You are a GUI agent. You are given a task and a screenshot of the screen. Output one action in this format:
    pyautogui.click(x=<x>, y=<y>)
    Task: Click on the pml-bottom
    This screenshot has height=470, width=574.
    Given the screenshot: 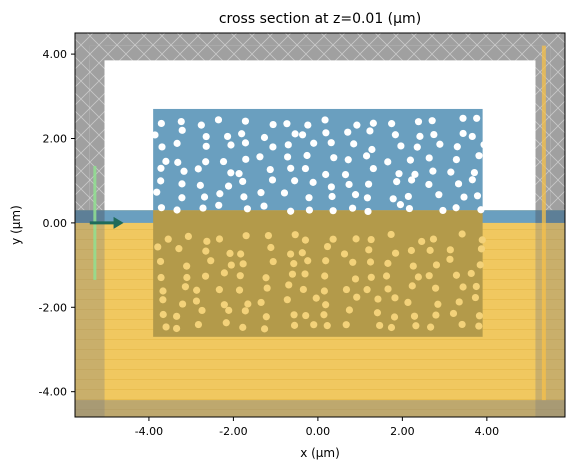 What is the action you would take?
    pyautogui.click(x=320, y=408)
    